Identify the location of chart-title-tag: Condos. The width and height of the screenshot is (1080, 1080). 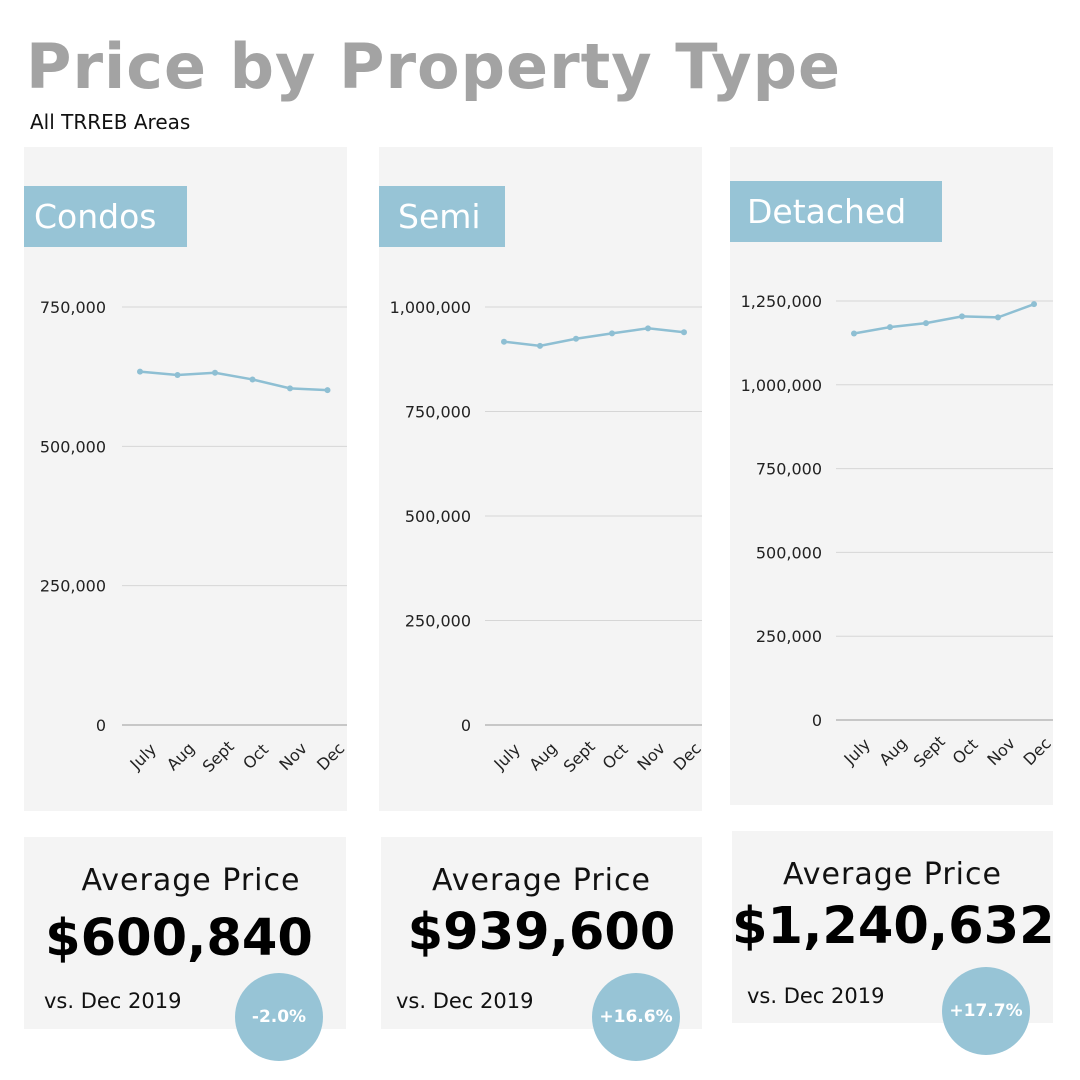
(105, 216).